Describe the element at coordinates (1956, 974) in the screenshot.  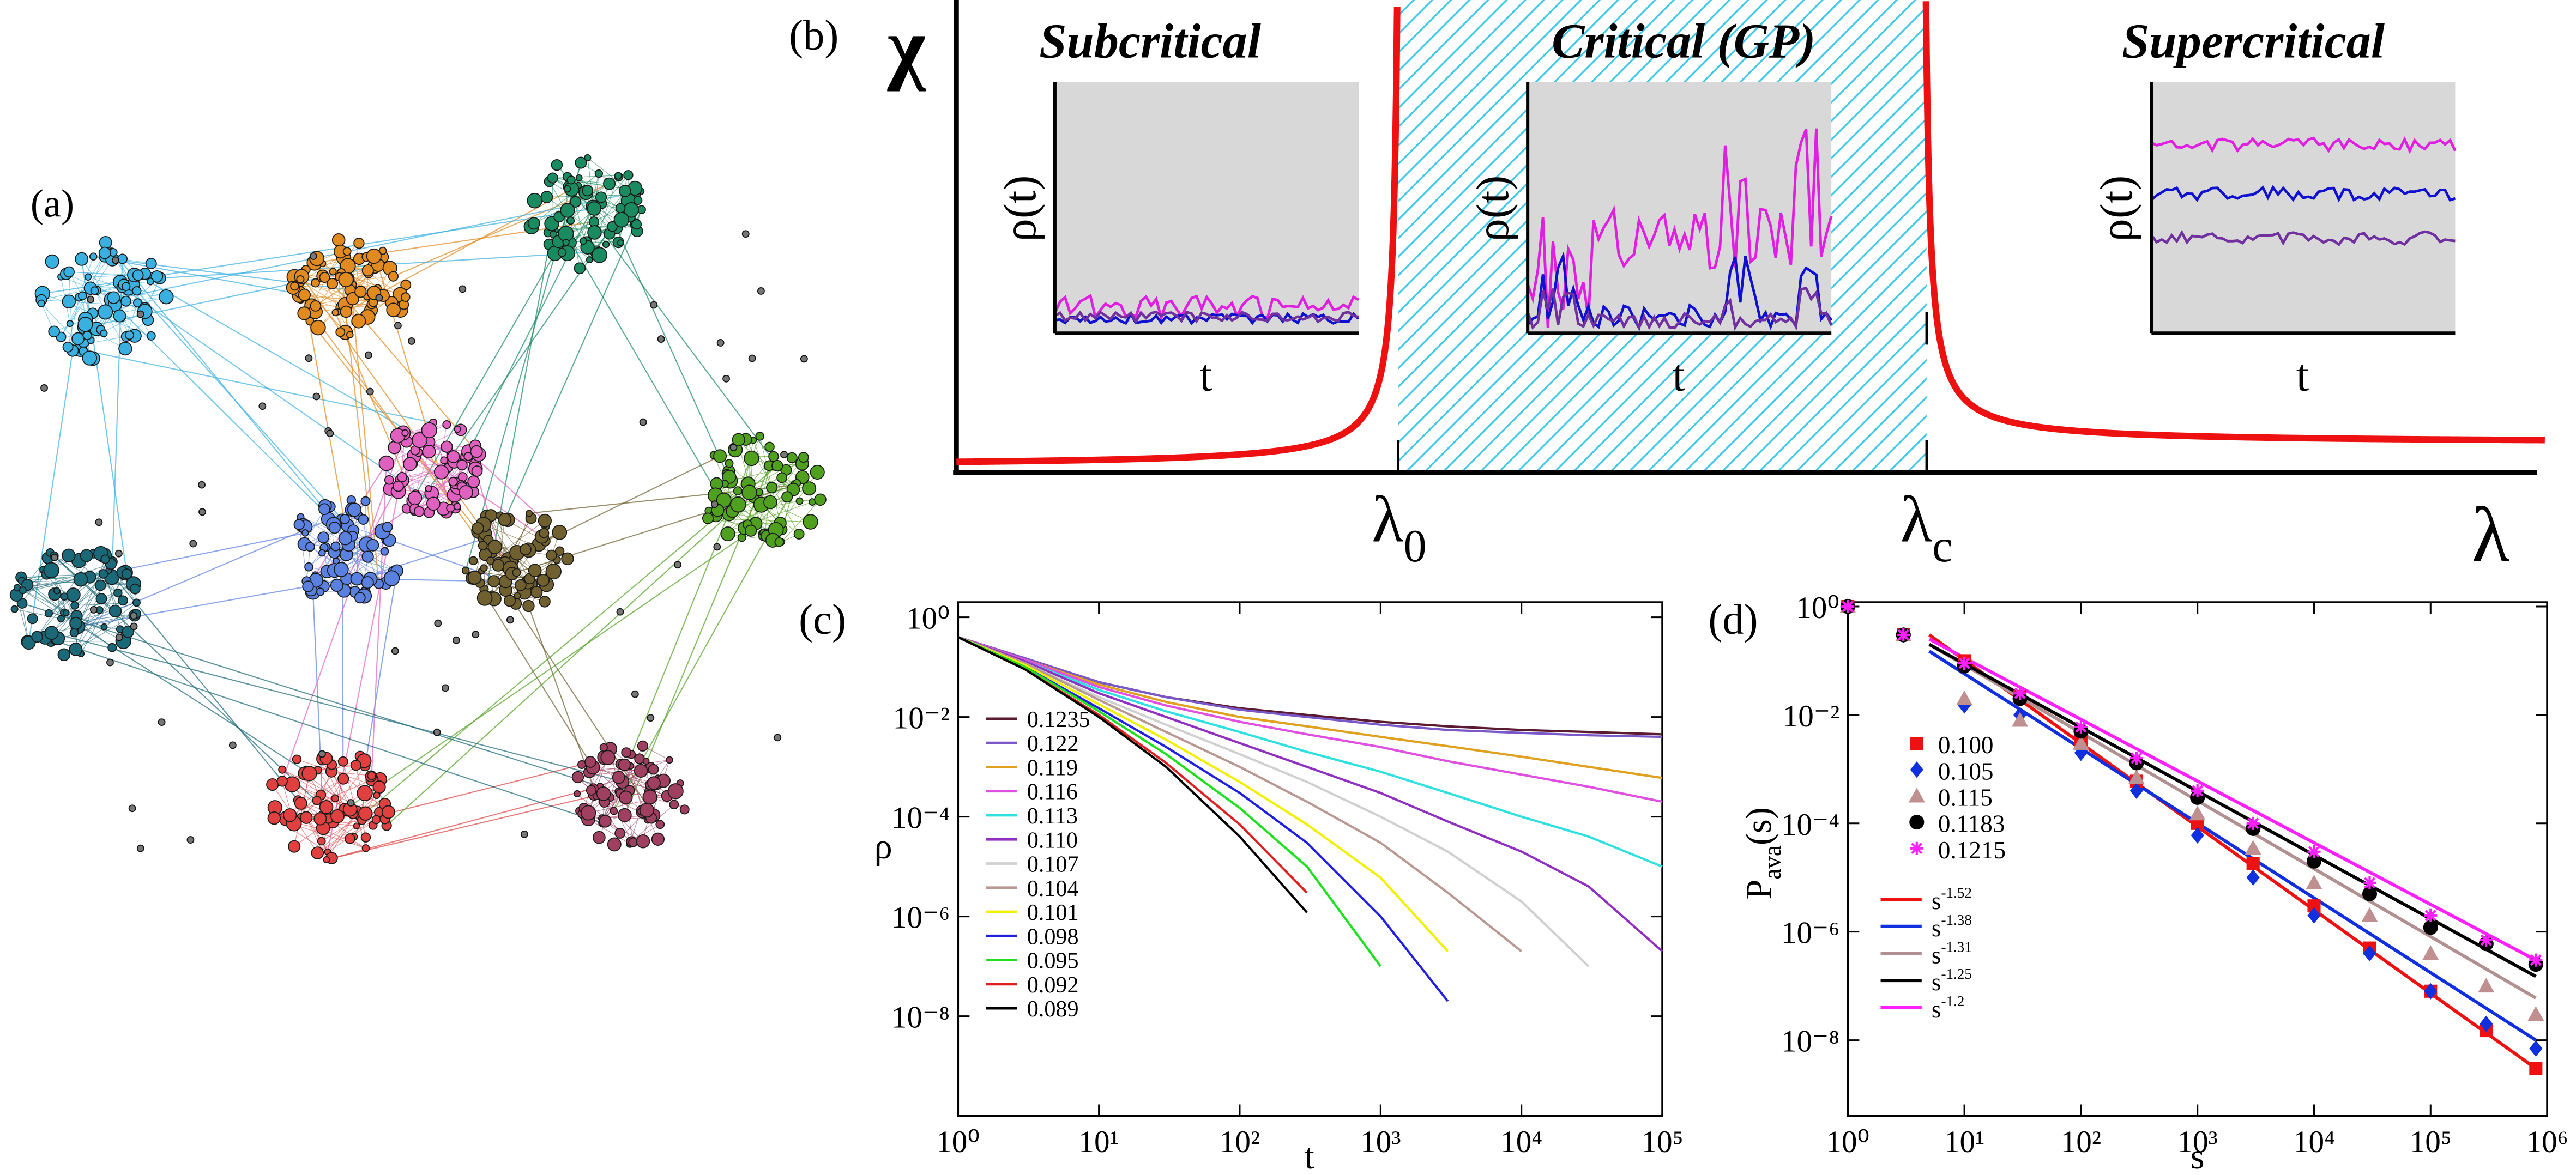
I see `legend-exponent: -1.25` at that location.